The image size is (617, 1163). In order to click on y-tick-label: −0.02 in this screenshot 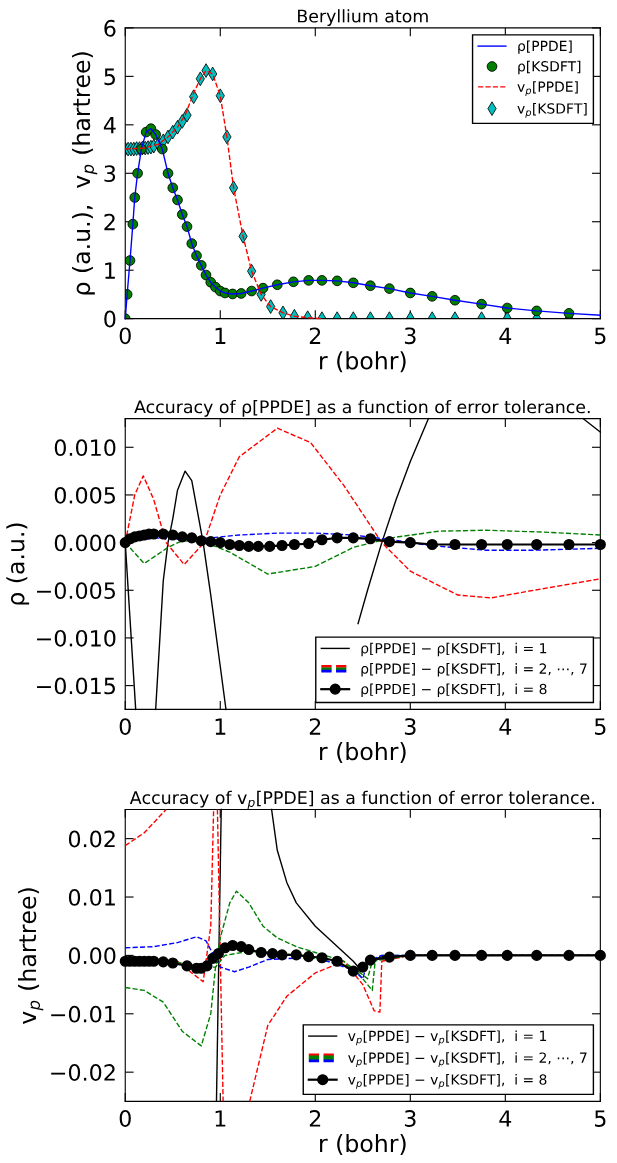, I will do `click(83, 1072)`.